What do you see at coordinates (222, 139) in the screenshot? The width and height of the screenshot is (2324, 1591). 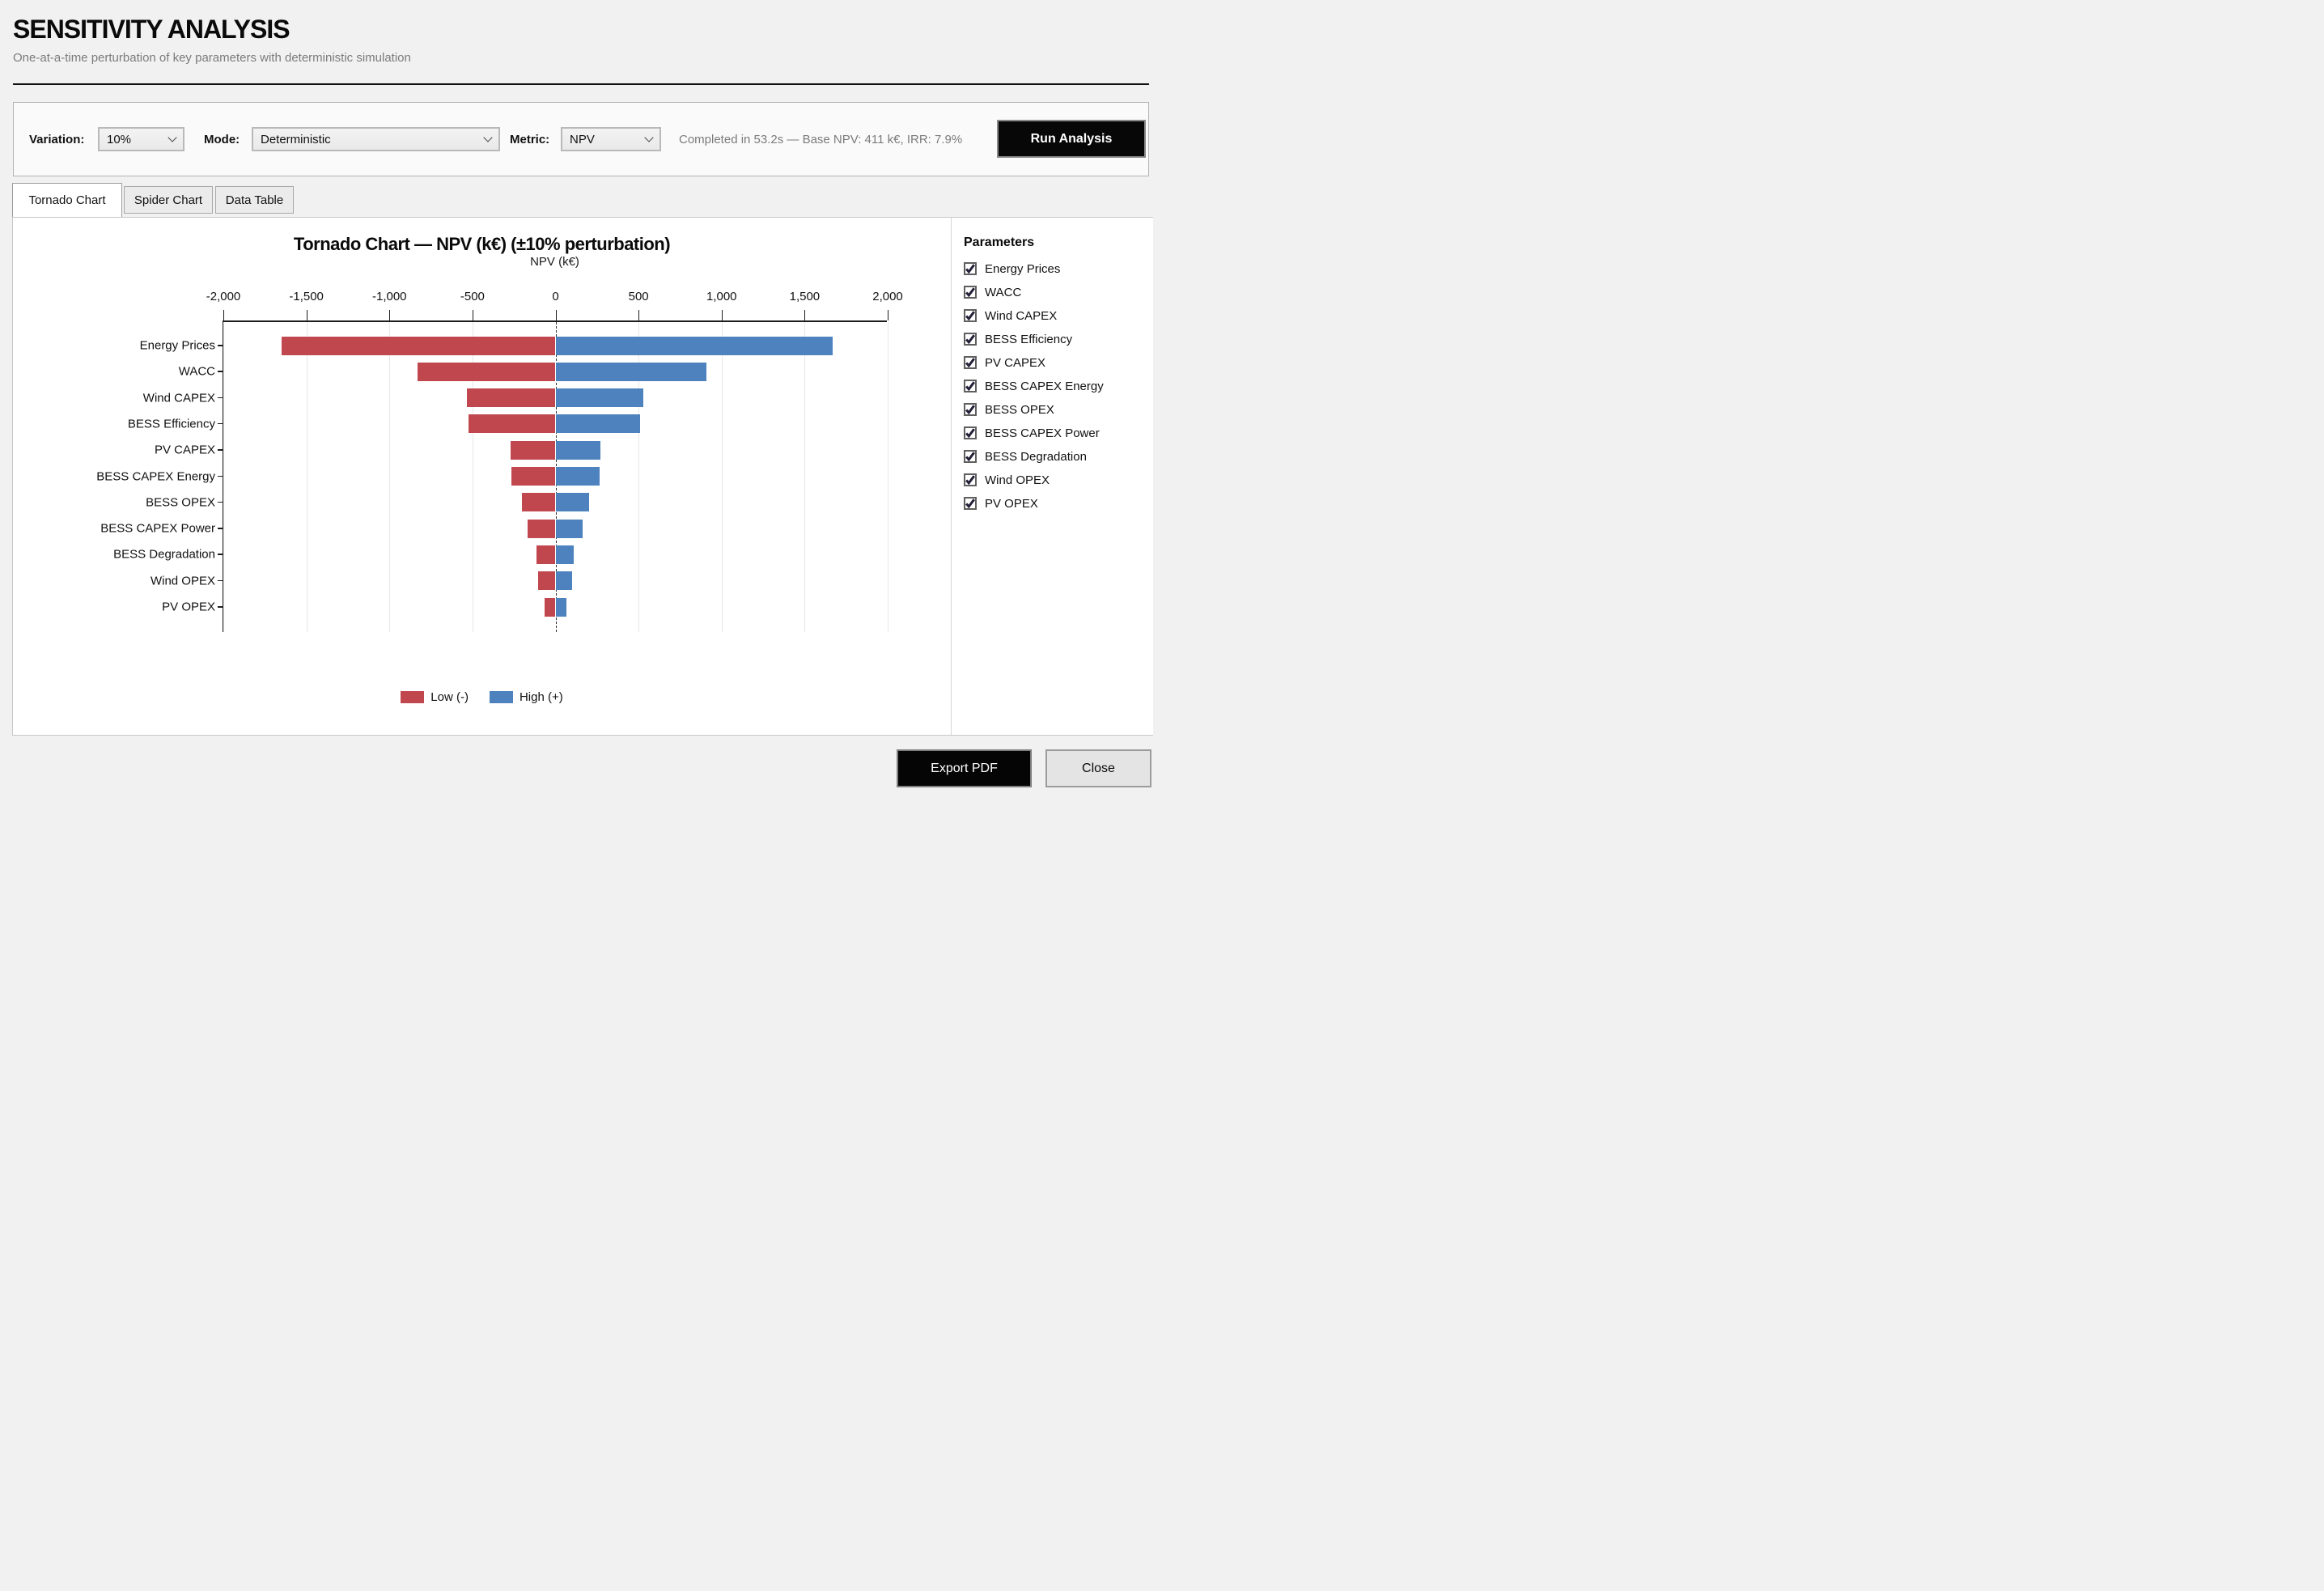 I see `mode-label: Mode:` at bounding box center [222, 139].